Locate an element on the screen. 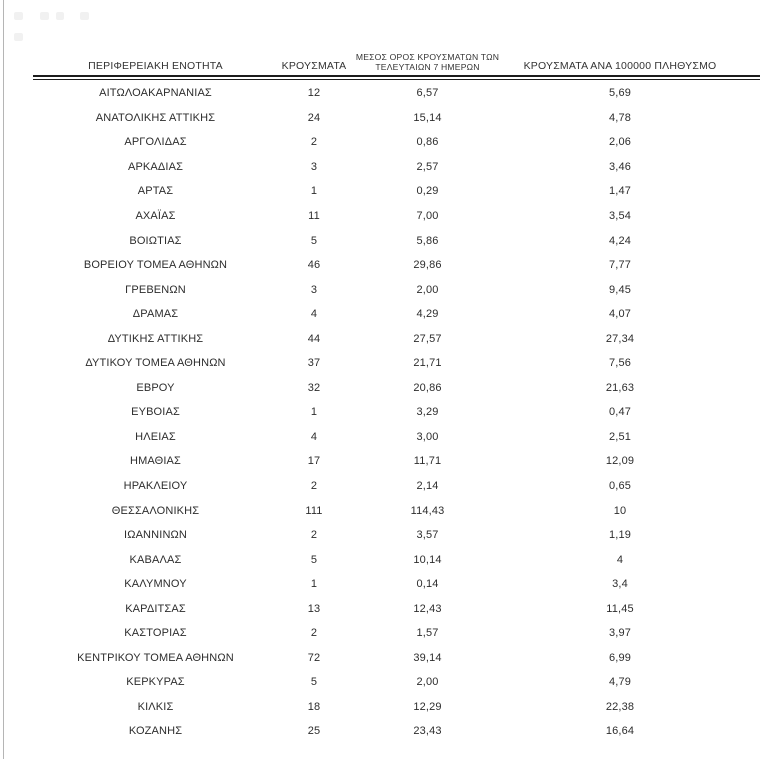 The image size is (760, 759). cell-per100k: 21,63 is located at coordinates (620, 387).